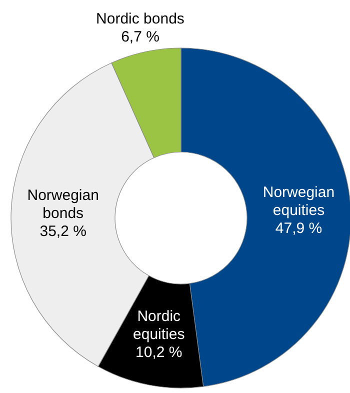 This screenshot has width=350, height=393. Describe the element at coordinates (159, 351) in the screenshot. I see `data-label: 10,2 %` at that location.